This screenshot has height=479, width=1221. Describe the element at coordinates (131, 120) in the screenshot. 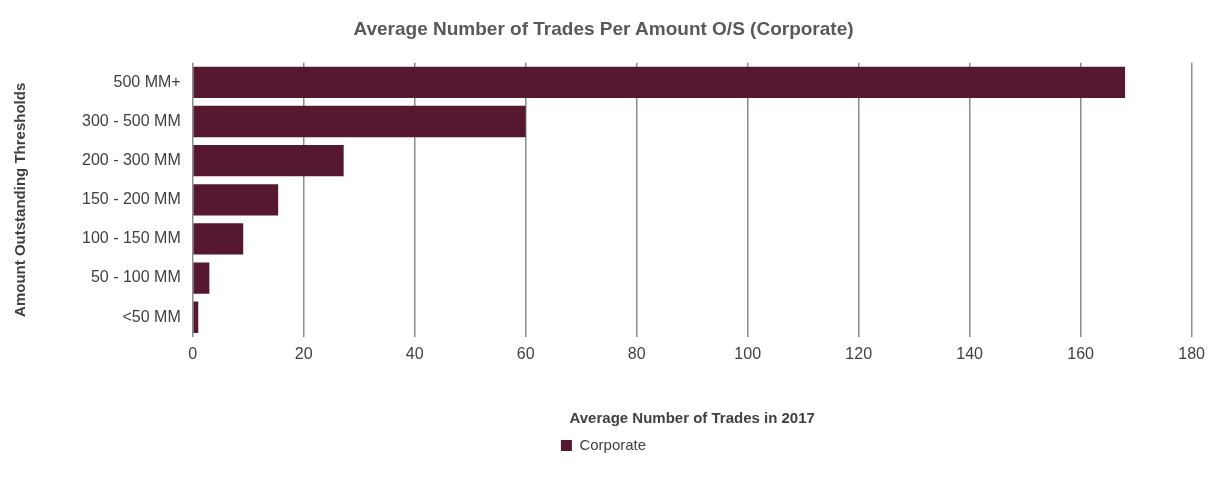

I see `y-tick-label: 300 - 500 MM` at that location.